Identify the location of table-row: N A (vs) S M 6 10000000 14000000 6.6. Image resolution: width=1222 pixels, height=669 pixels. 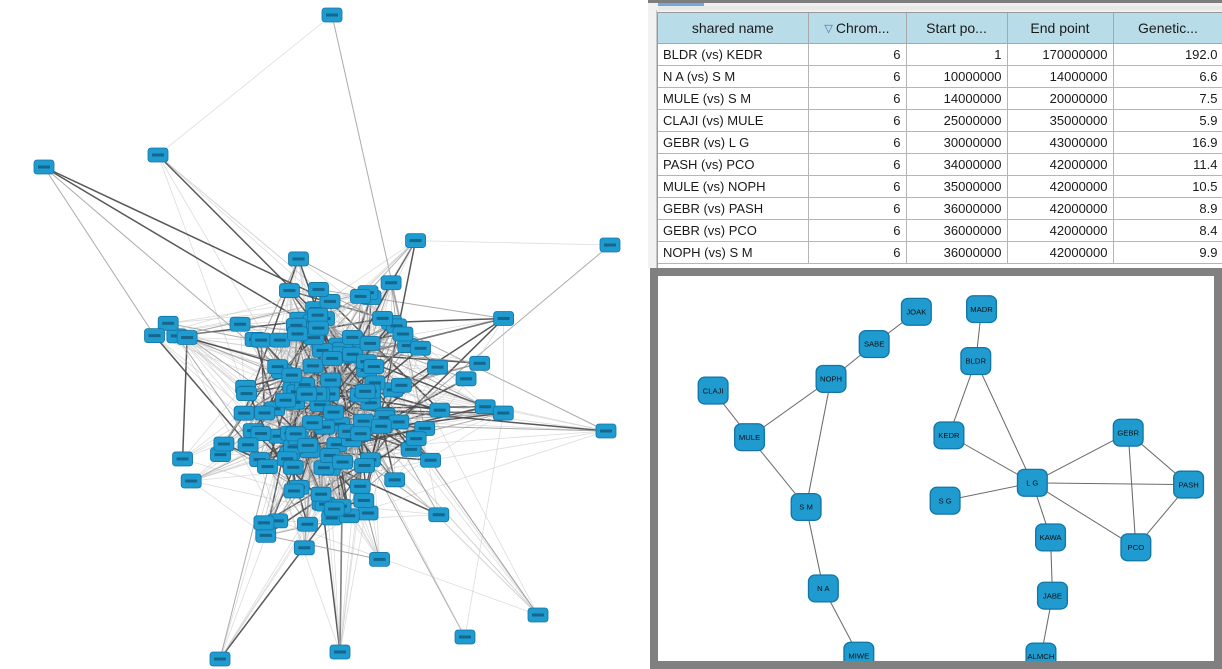
(940, 76).